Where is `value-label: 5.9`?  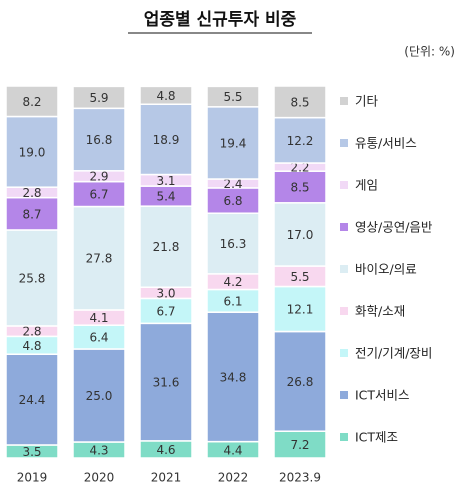
value-label: 5.9 is located at coordinates (98, 98).